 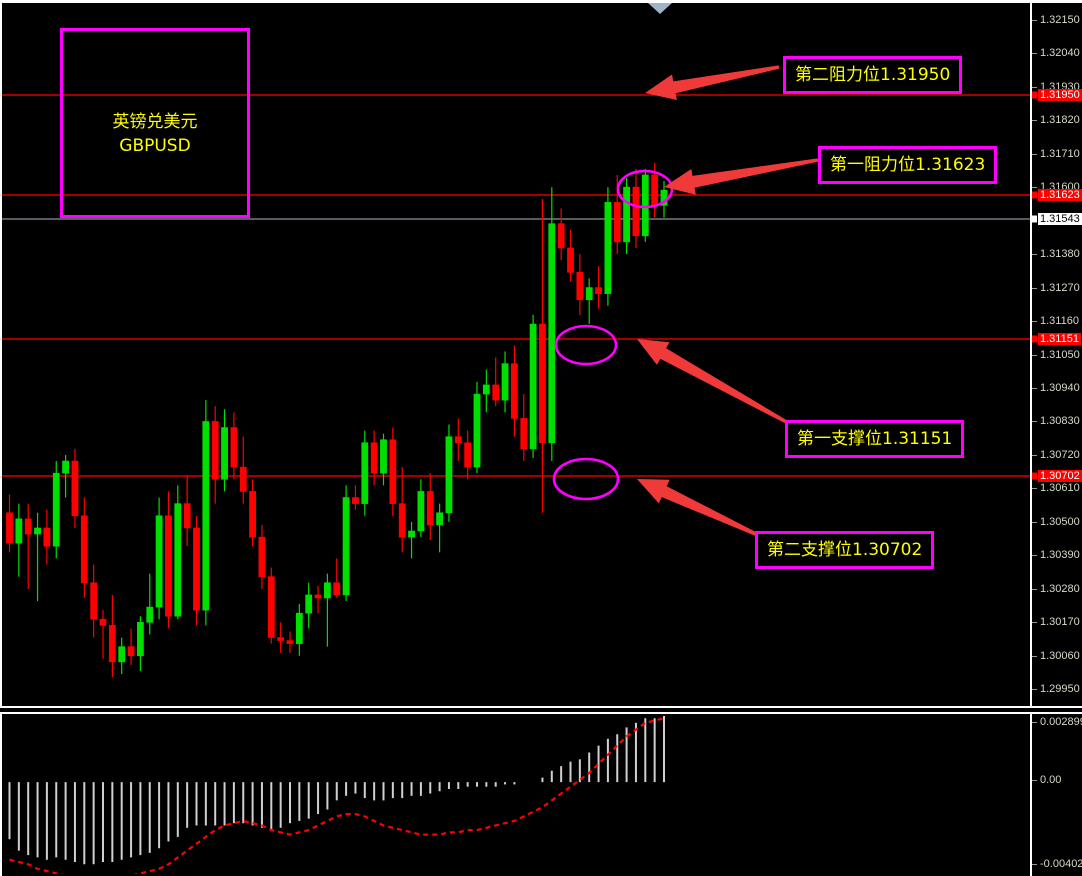 I want to click on pane-separator-gap, so click(x=541, y=710).